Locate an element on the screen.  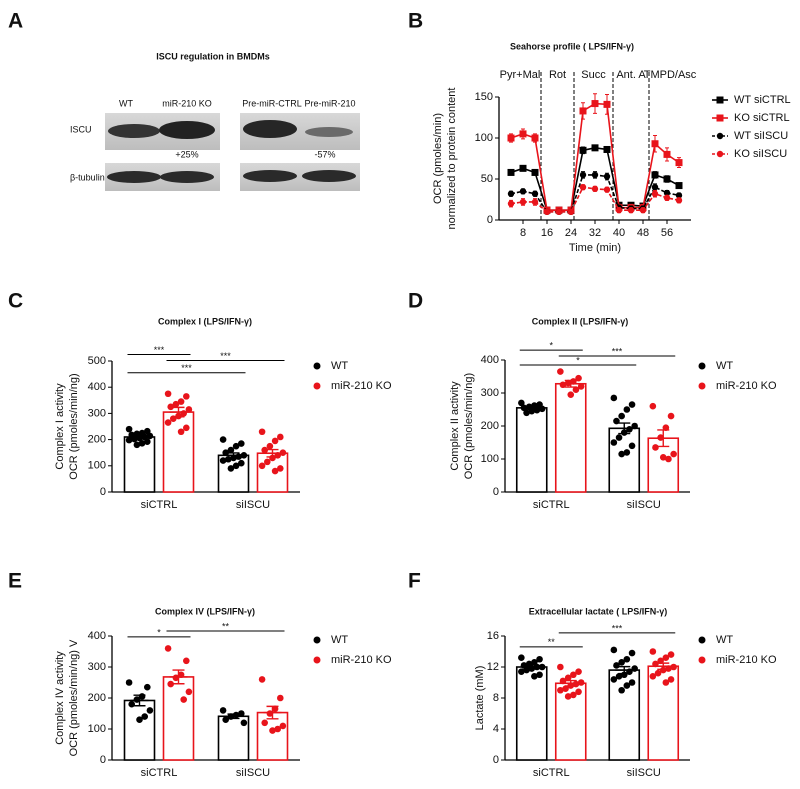
y-tick-label: 400 is located at coordinates (490, 360).